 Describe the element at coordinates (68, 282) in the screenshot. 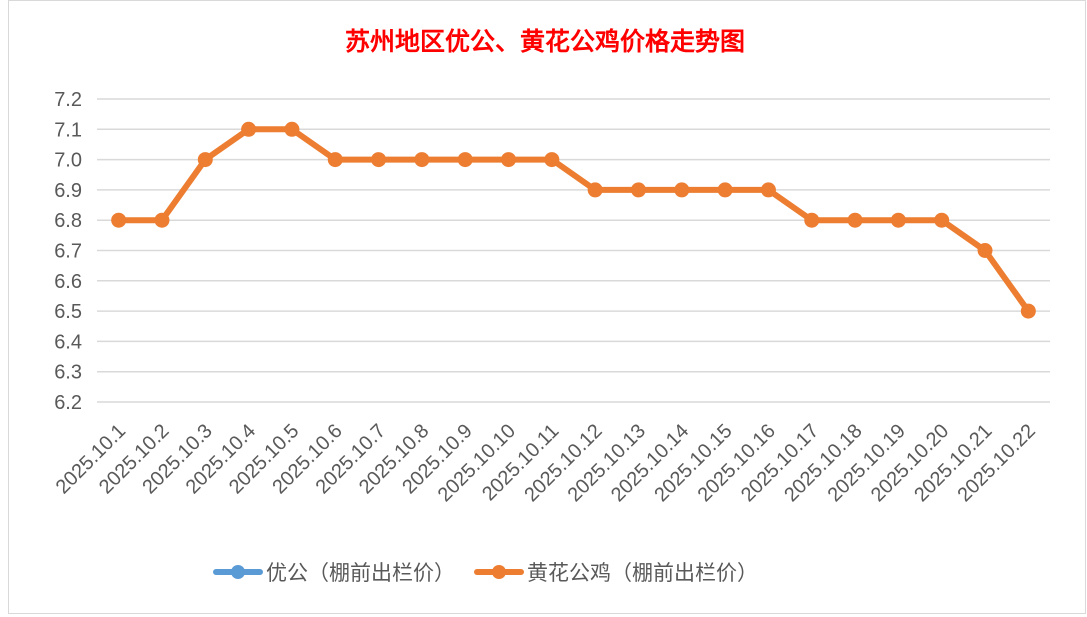

I see `y-tick-label: 6.6` at that location.